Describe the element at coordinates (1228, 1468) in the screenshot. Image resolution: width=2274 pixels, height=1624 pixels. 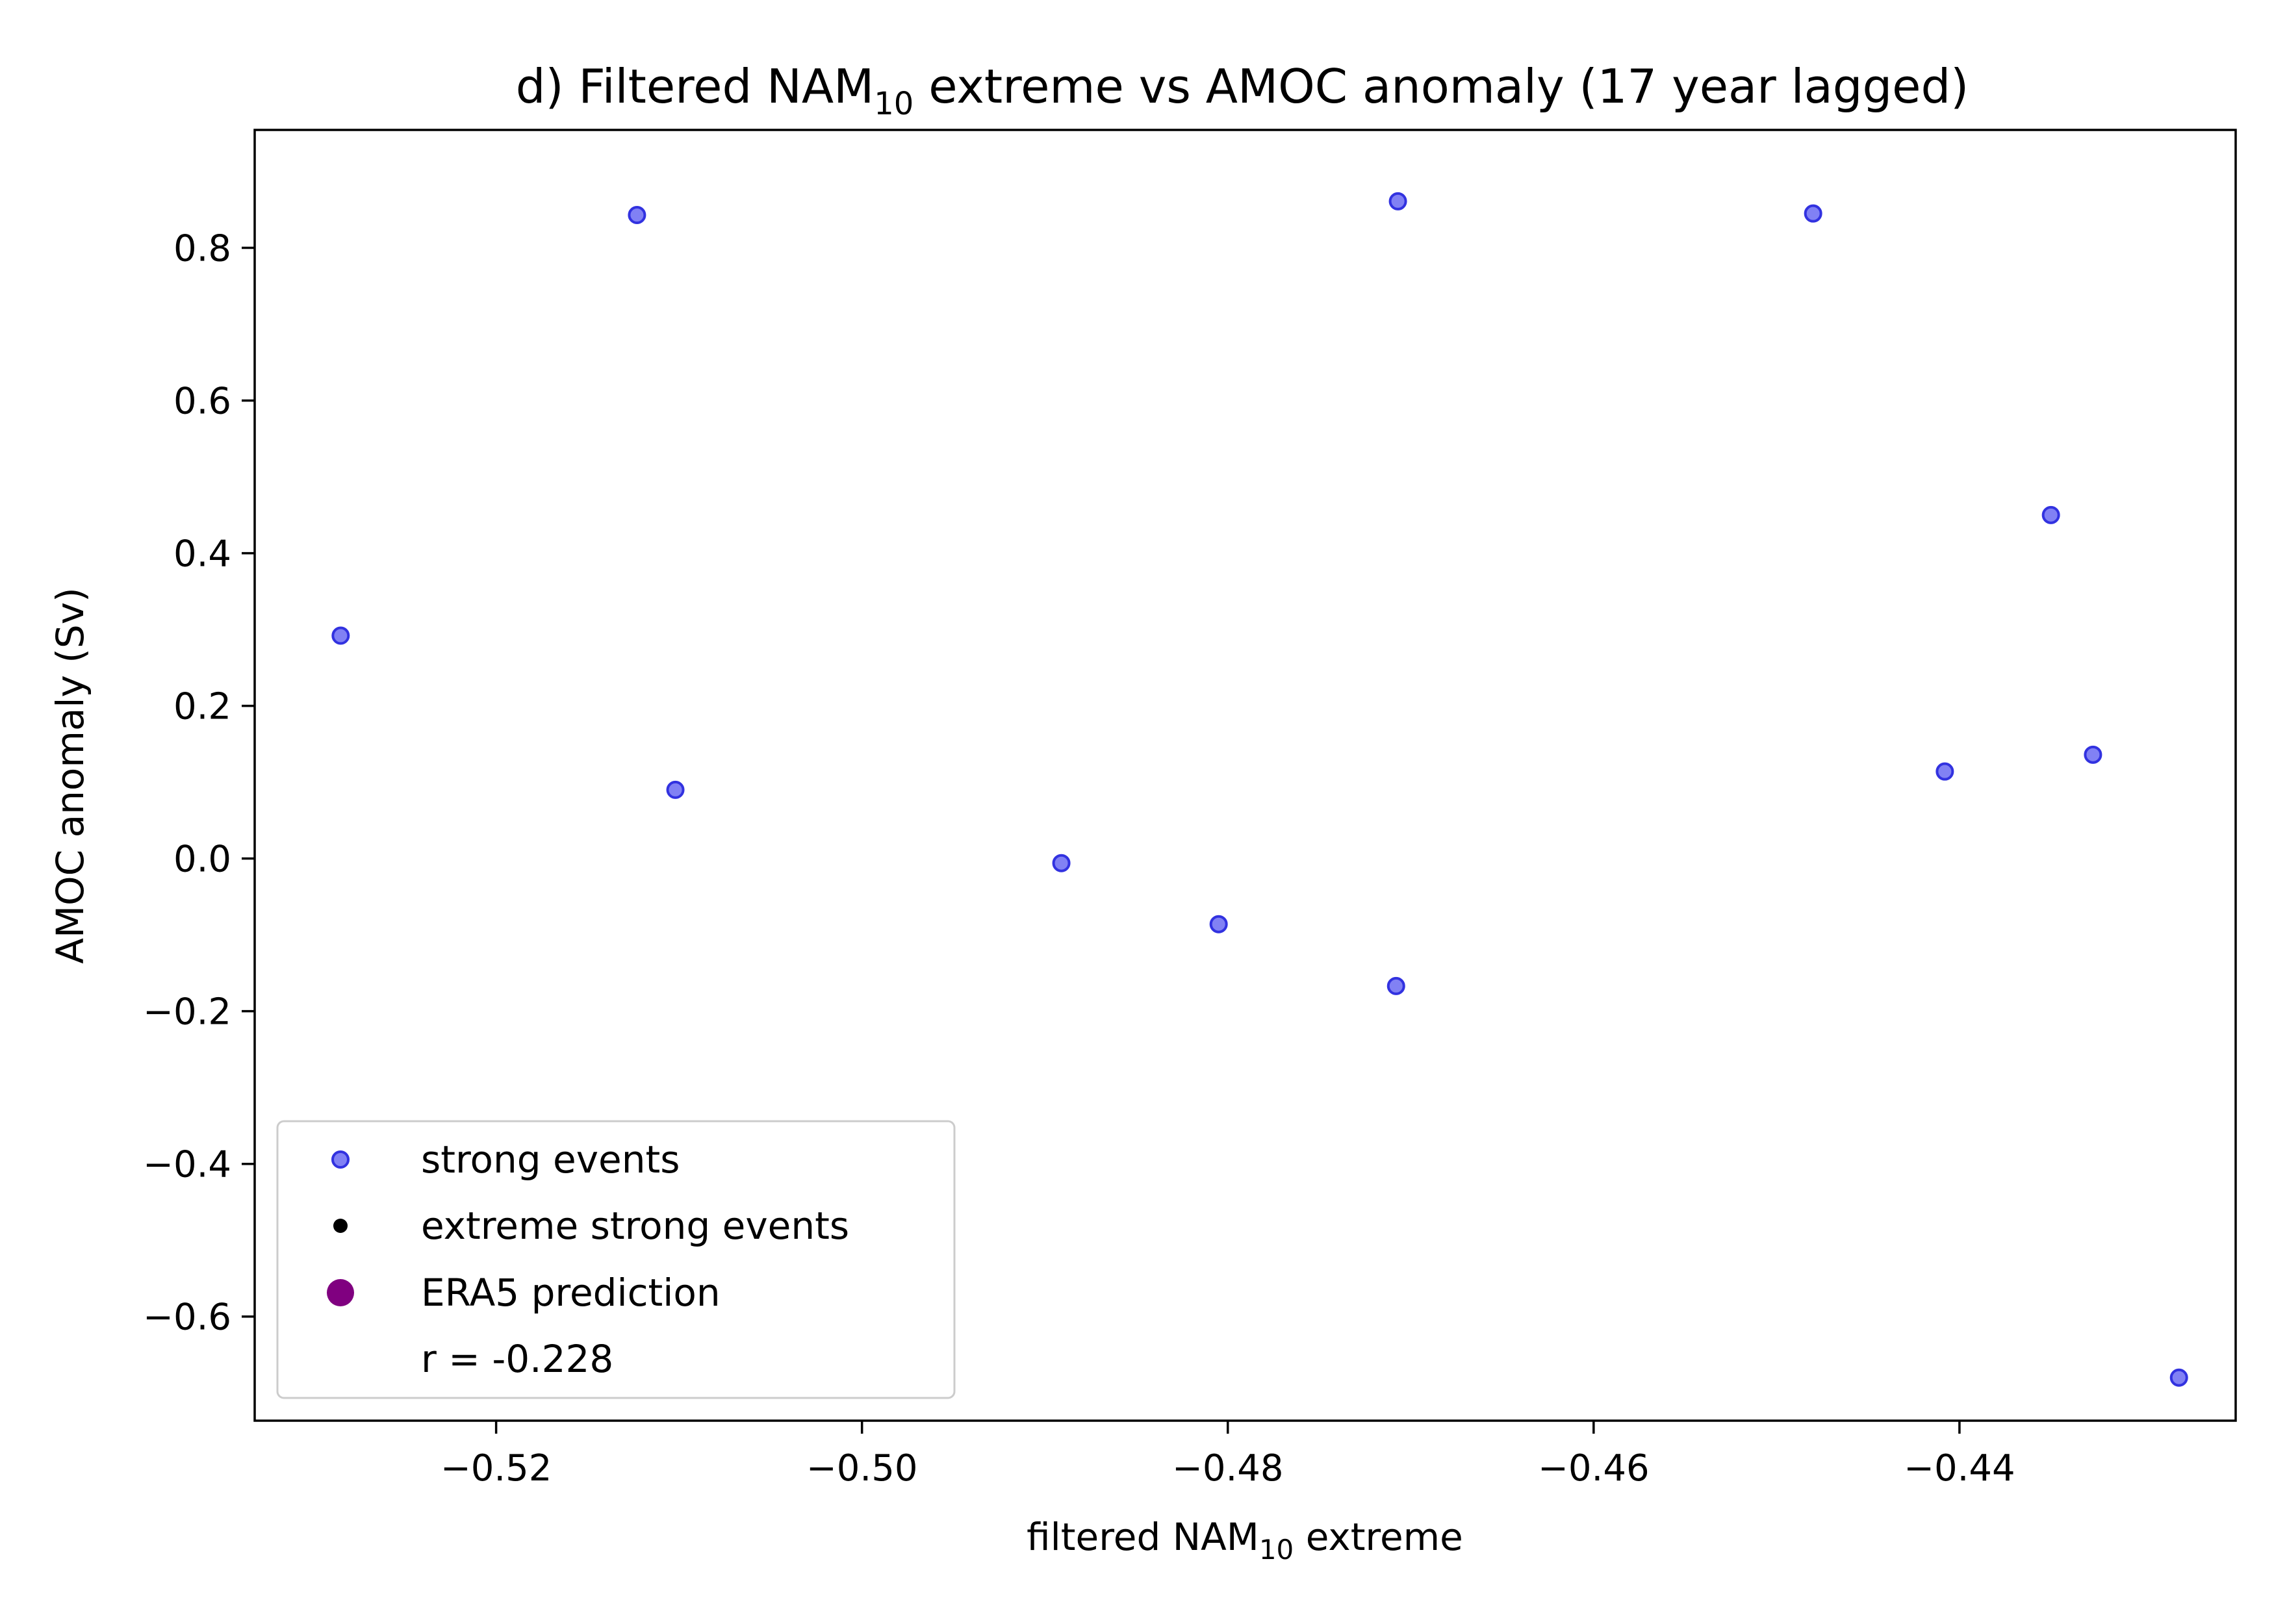
I see `x-tick-label: −0.48` at that location.